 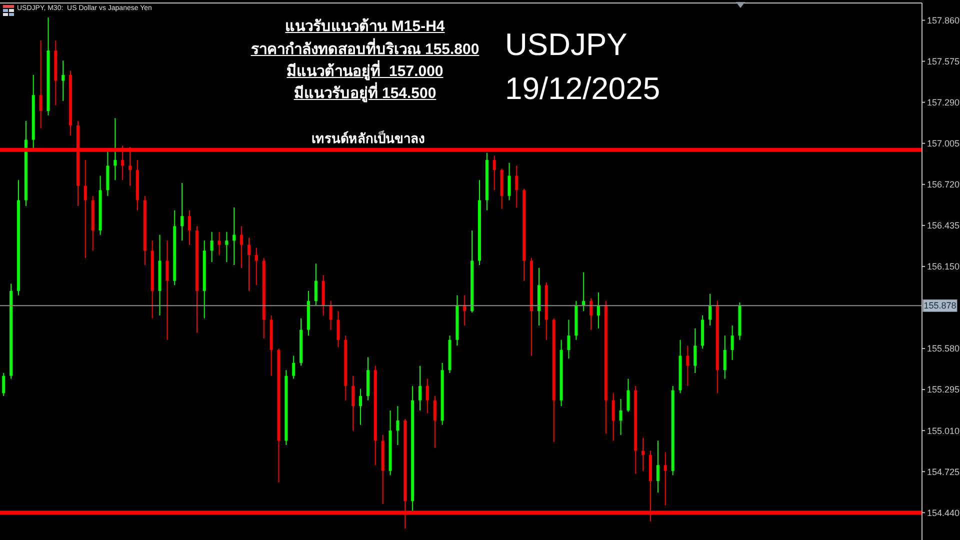 I want to click on y-tick-label: 157.860, so click(x=943, y=20).